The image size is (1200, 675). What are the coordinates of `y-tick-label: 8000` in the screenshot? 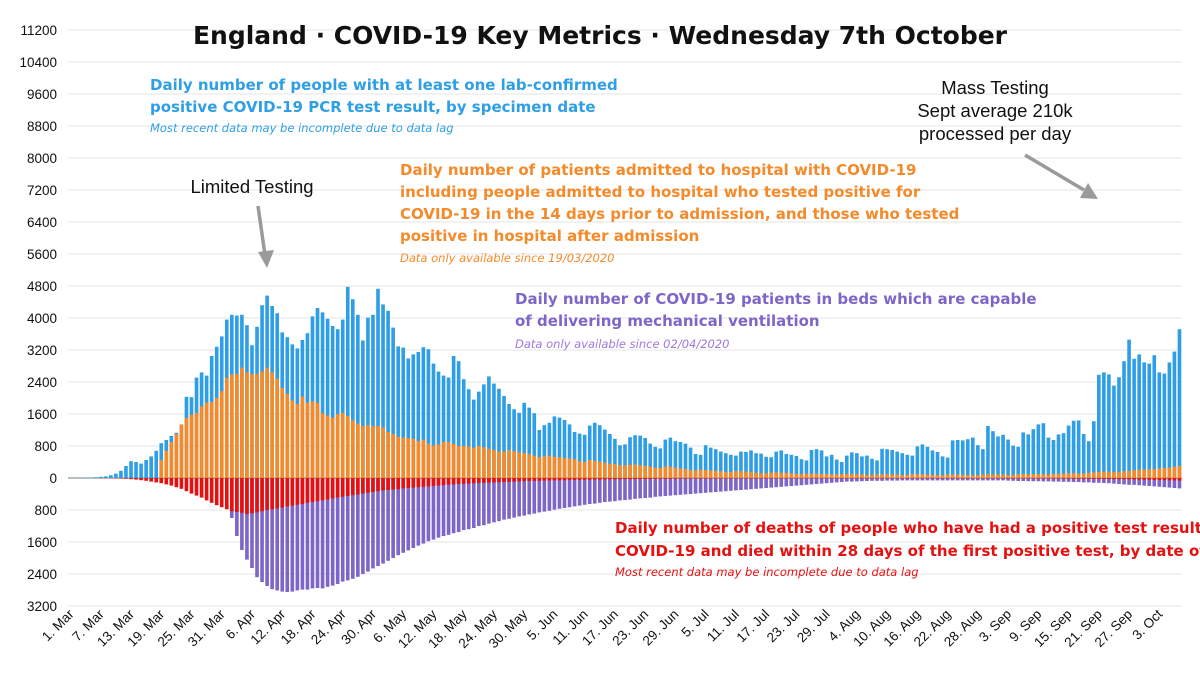 It's located at (42, 158).